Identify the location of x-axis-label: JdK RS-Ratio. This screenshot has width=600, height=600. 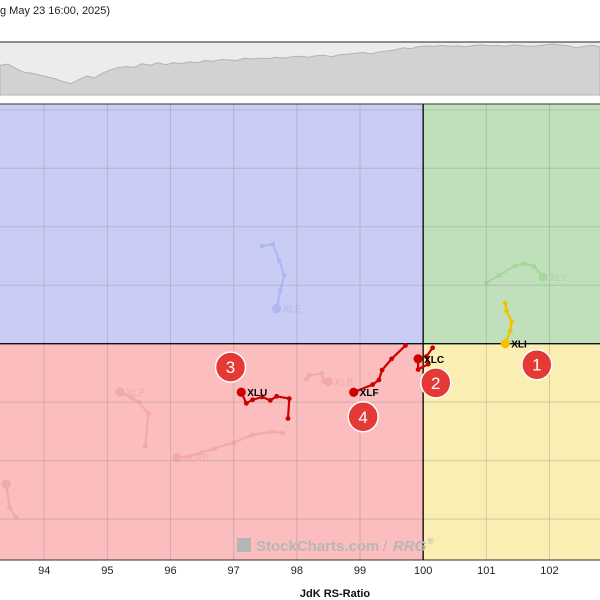
(335, 594).